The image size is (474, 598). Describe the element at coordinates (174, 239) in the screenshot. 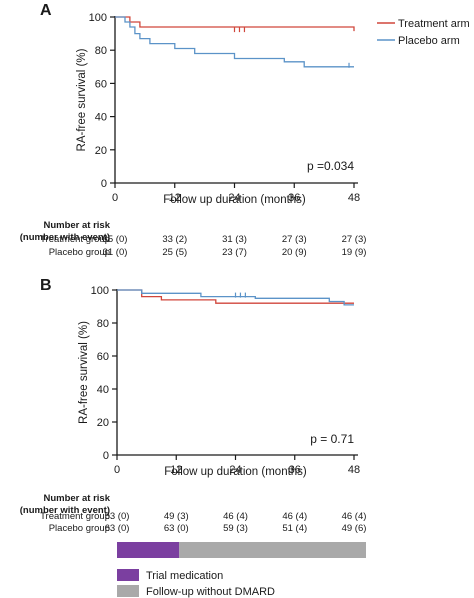

I see `risk-cell: 33 (2)` at that location.